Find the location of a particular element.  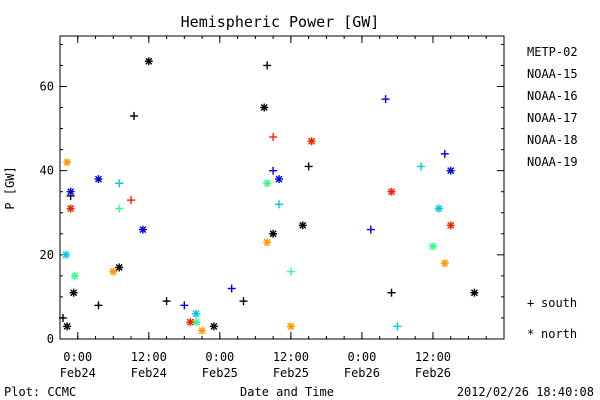

y-tick-label: 40 is located at coordinates (47, 171).